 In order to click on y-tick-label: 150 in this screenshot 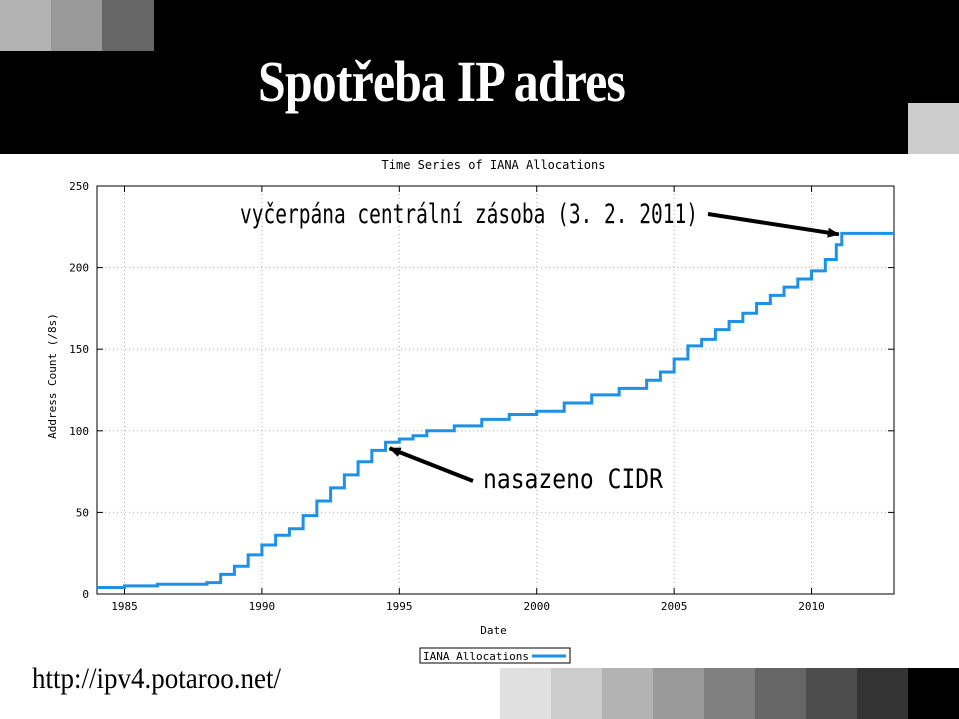, I will do `click(79, 349)`.